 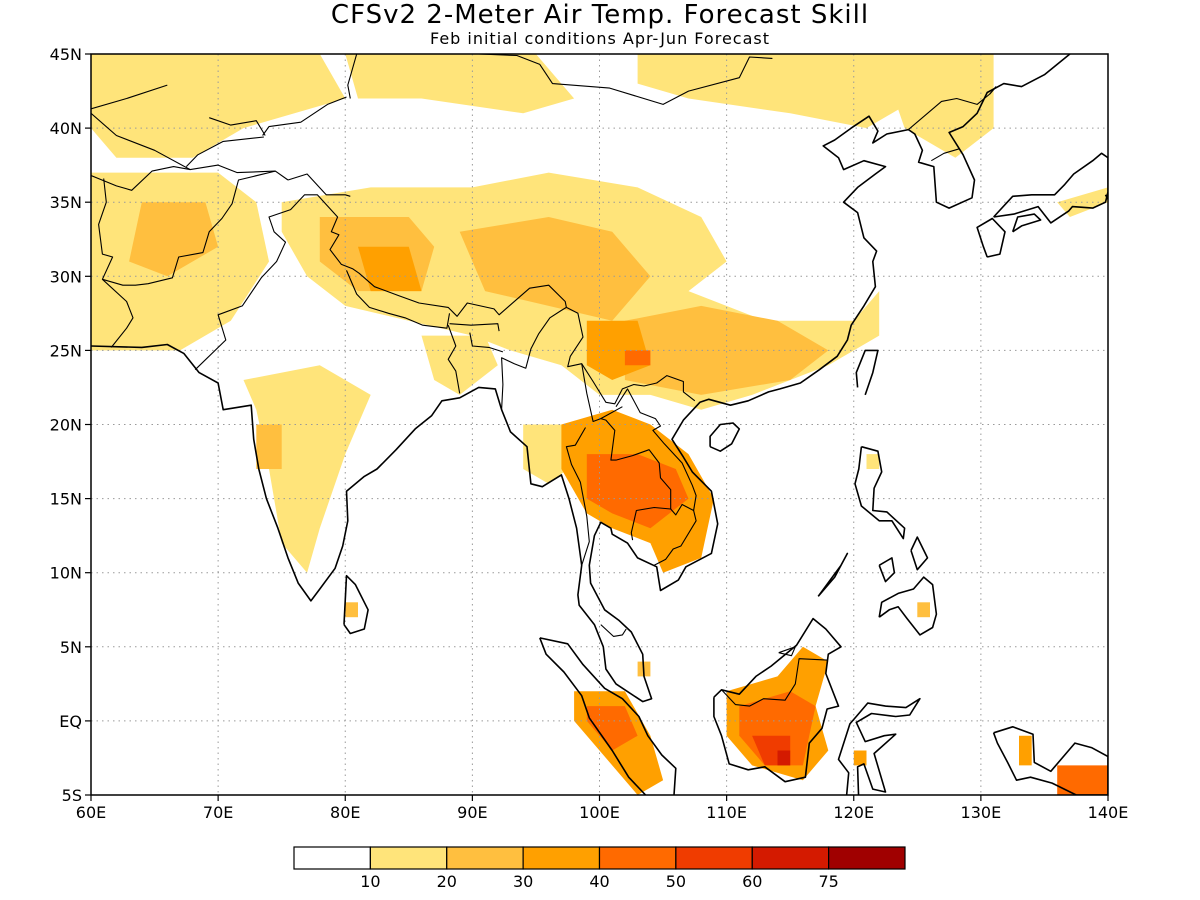 I want to click on lat-label: 5S, so click(x=72, y=795).